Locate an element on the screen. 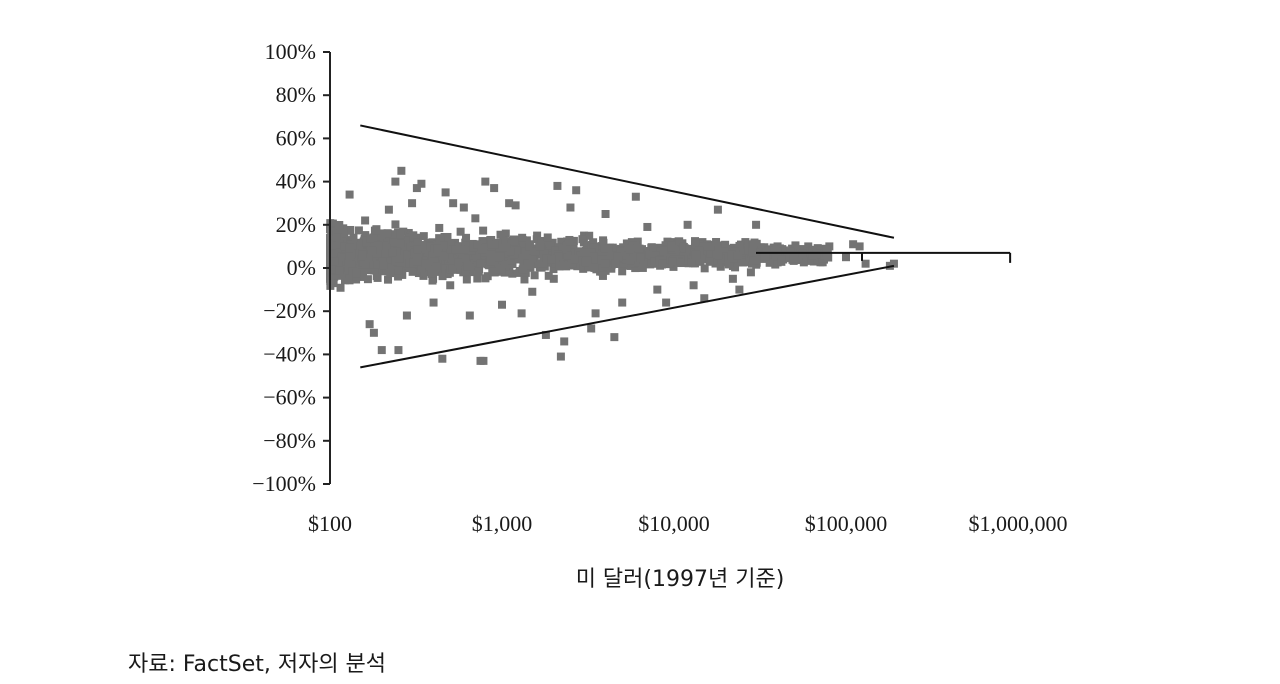 The width and height of the screenshot is (1280, 684). y-tick-label: 40% is located at coordinates (296, 181).